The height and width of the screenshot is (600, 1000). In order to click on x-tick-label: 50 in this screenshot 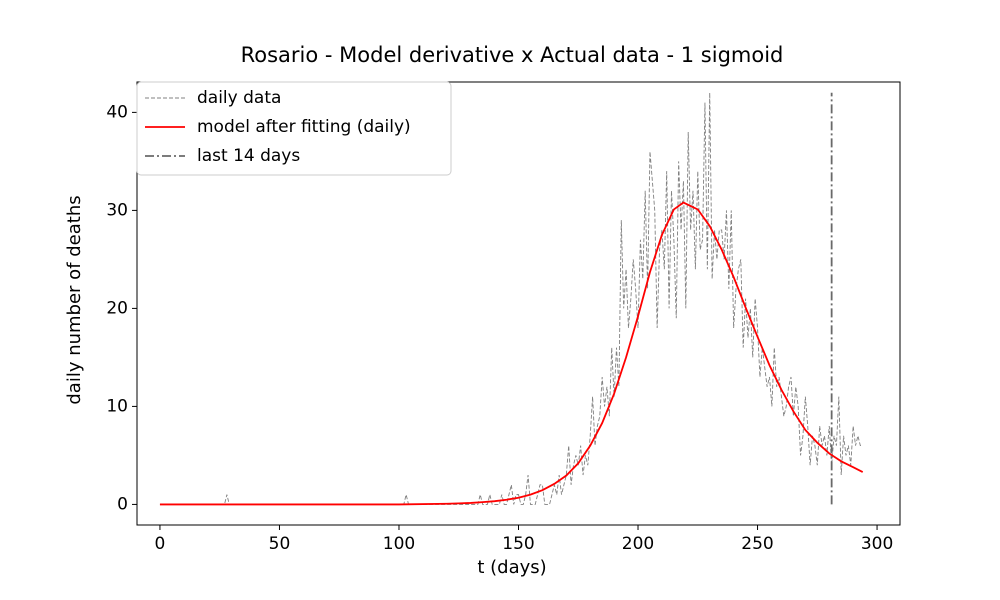, I will do `click(280, 544)`.